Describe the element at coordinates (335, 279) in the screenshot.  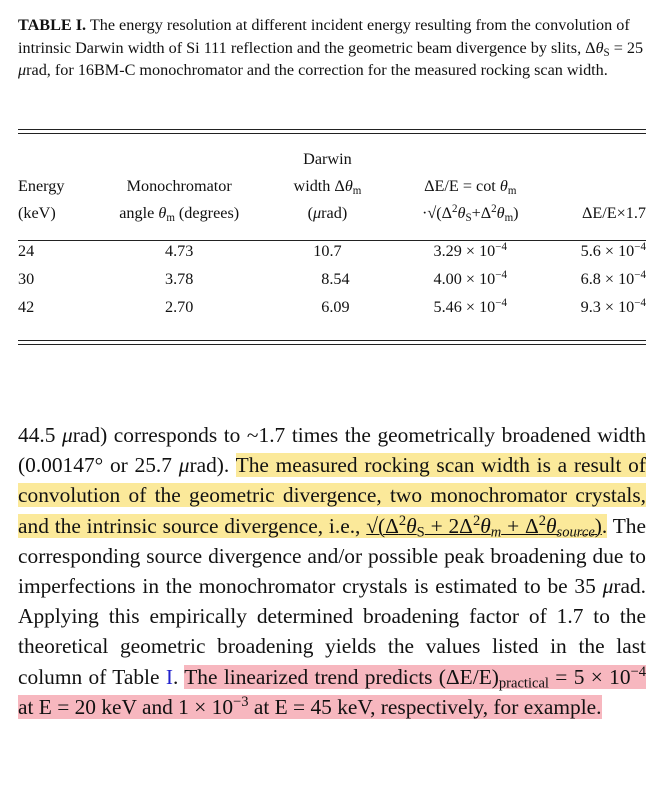
I see `cell-darwin: 8.54` at that location.